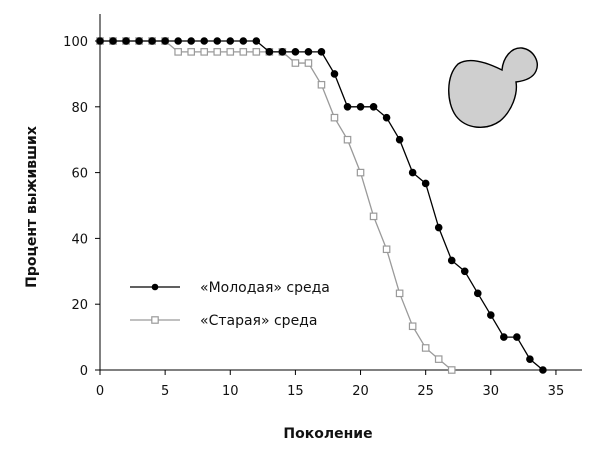 The height and width of the screenshot is (461, 602). Describe the element at coordinates (79, 108) in the screenshot. I see `y-tick-label: 80` at that location.